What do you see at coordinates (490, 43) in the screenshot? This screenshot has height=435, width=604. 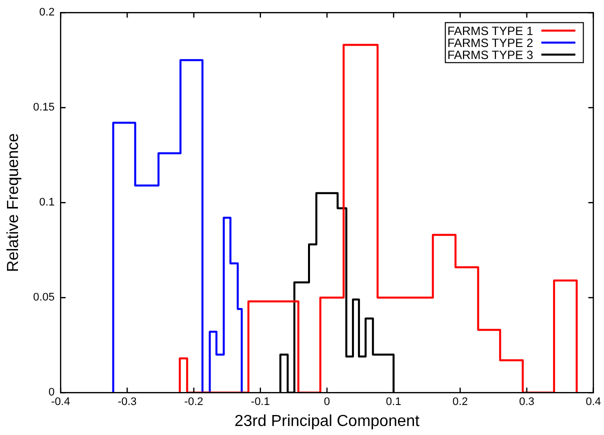 I see `legend-label: FARMS TYPE 2` at bounding box center [490, 43].